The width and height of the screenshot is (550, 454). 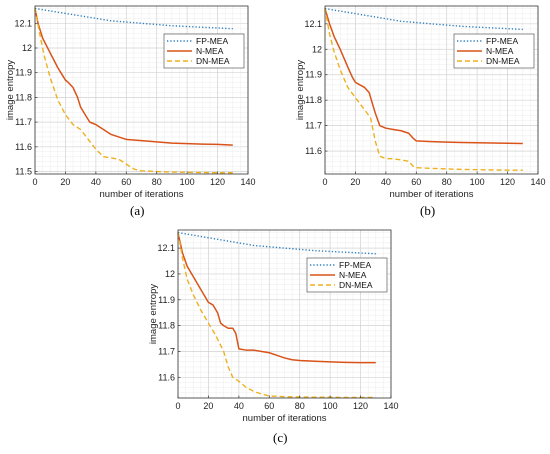 I want to click on caption-a: (a), so click(x=137, y=210).